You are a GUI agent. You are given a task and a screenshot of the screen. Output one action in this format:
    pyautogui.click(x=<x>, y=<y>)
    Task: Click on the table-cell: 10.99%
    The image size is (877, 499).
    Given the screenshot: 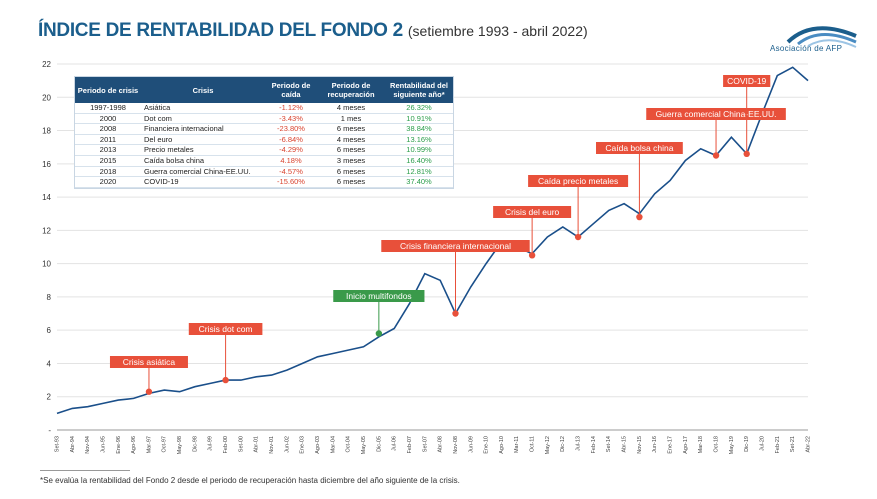 What is the action you would take?
    pyautogui.click(x=419, y=150)
    